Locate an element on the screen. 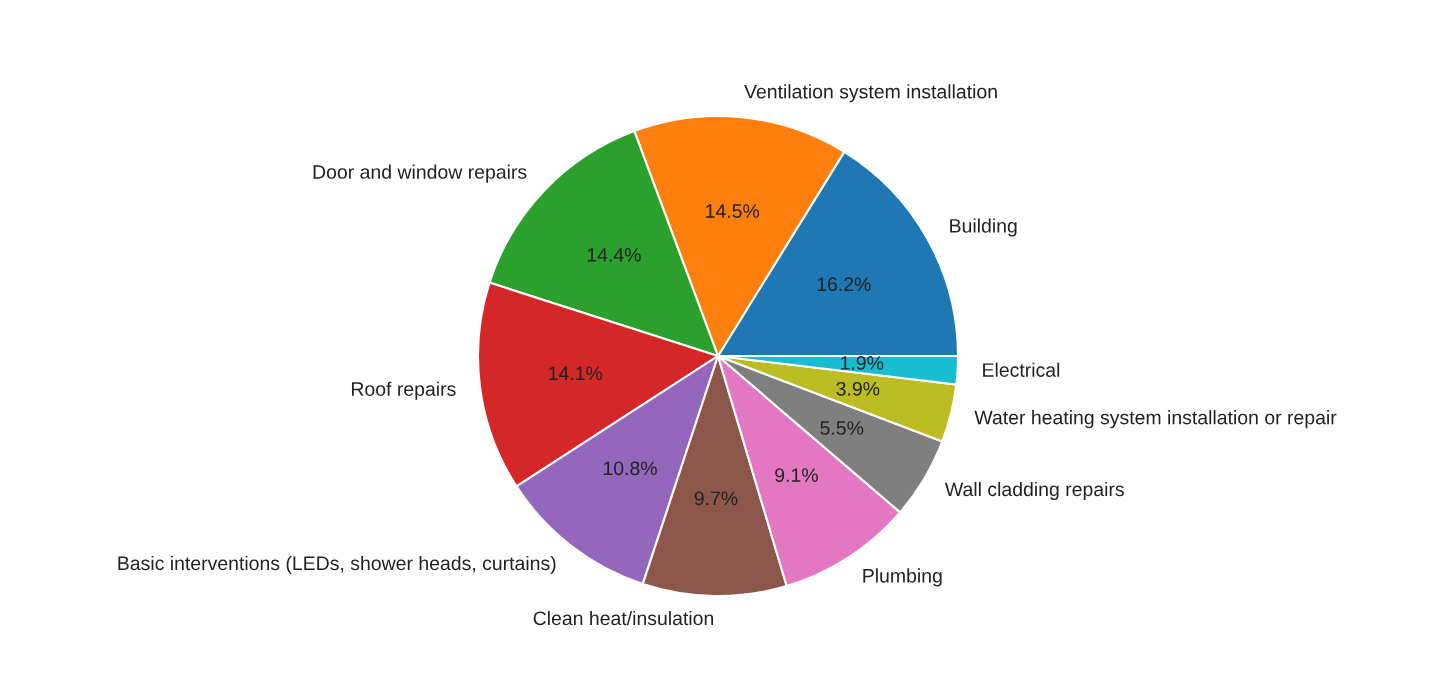  slice-label: Ventilation system installation is located at coordinates (870, 93).